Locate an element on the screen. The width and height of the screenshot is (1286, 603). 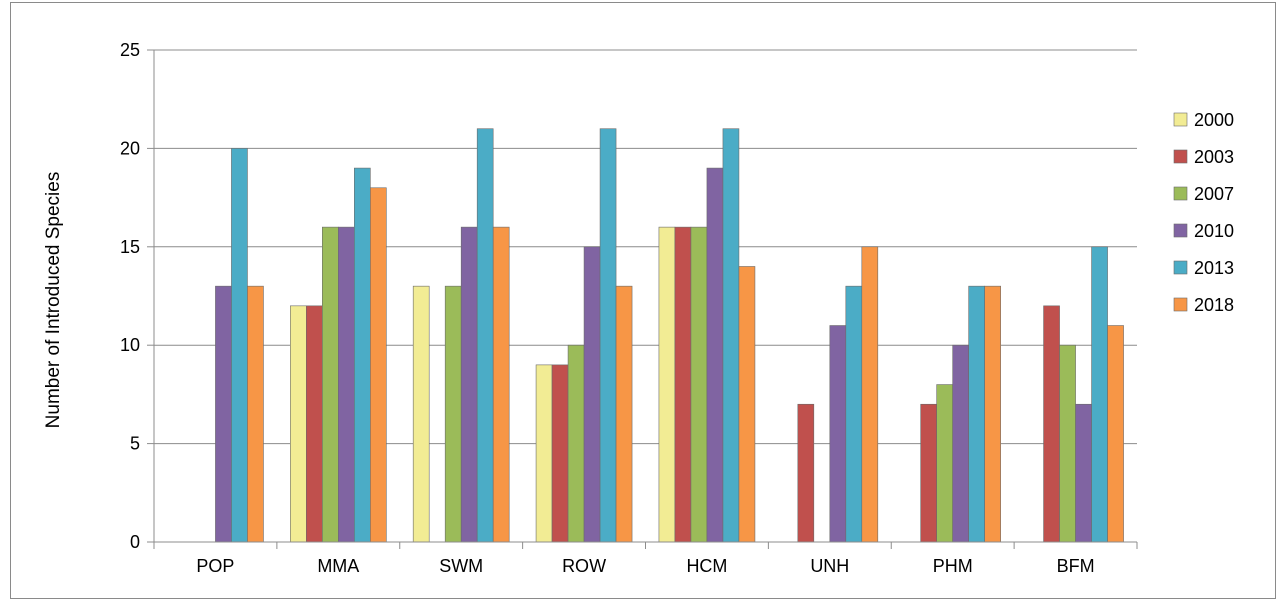
bar-hcm-2003 is located at coordinates (683, 384).